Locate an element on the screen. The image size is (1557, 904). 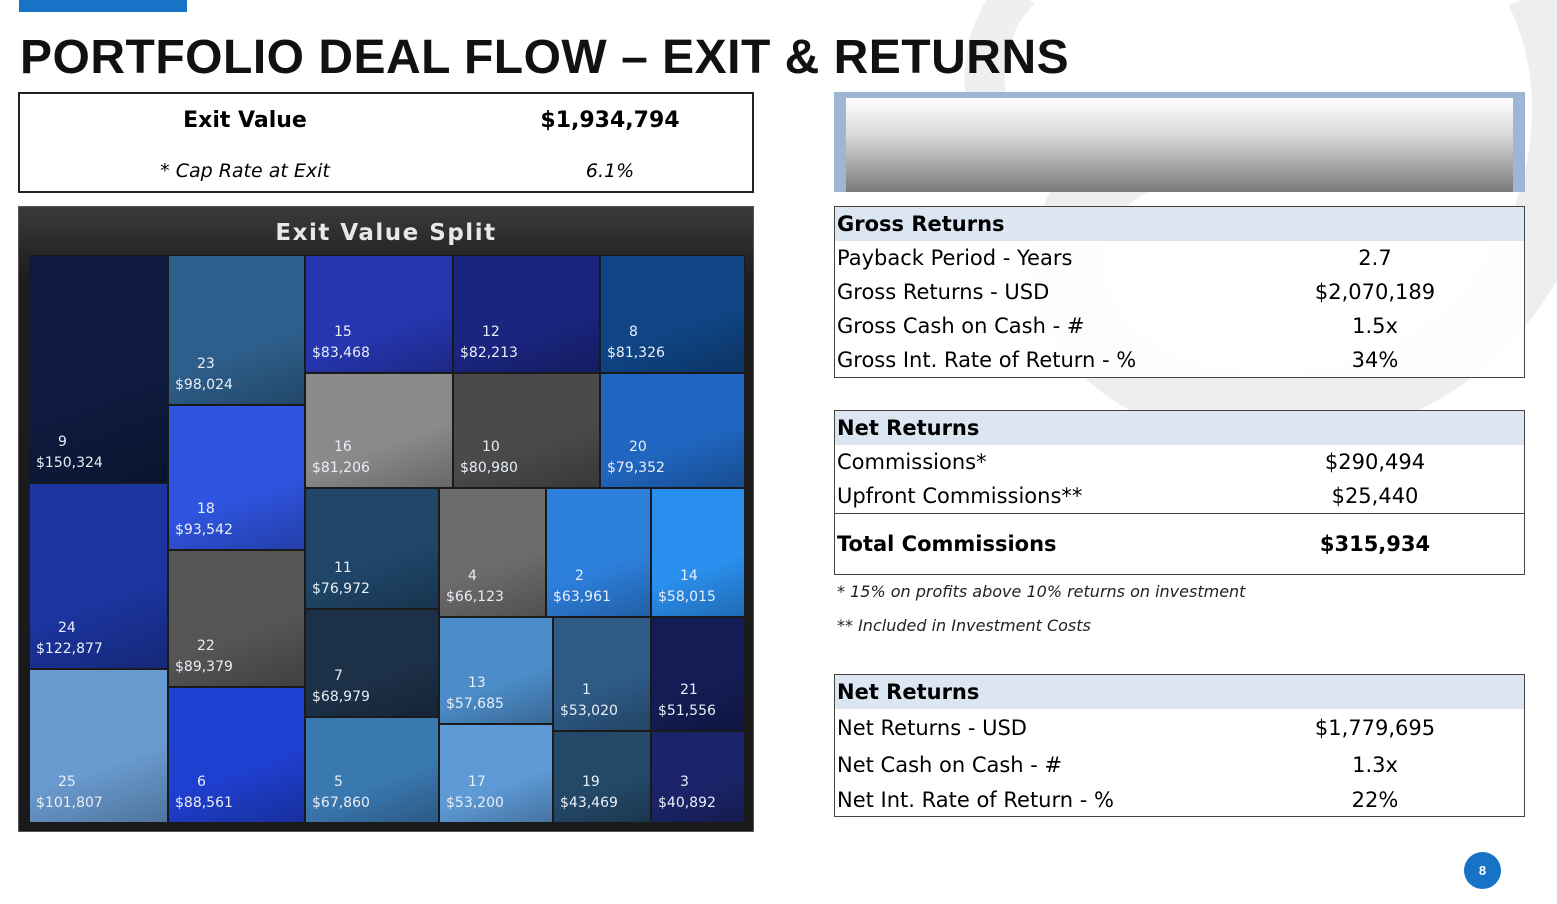
treemap-tile-id: 18 is located at coordinates (206, 509).